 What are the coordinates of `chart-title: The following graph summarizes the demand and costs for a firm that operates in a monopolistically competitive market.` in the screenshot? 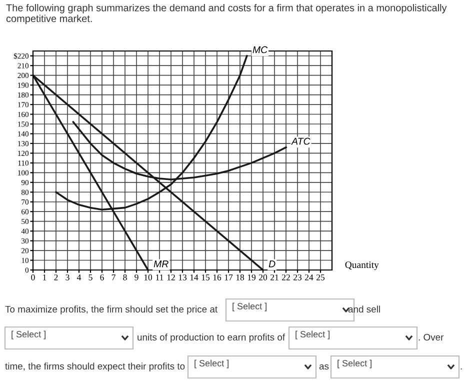 It's located at (226, 14).